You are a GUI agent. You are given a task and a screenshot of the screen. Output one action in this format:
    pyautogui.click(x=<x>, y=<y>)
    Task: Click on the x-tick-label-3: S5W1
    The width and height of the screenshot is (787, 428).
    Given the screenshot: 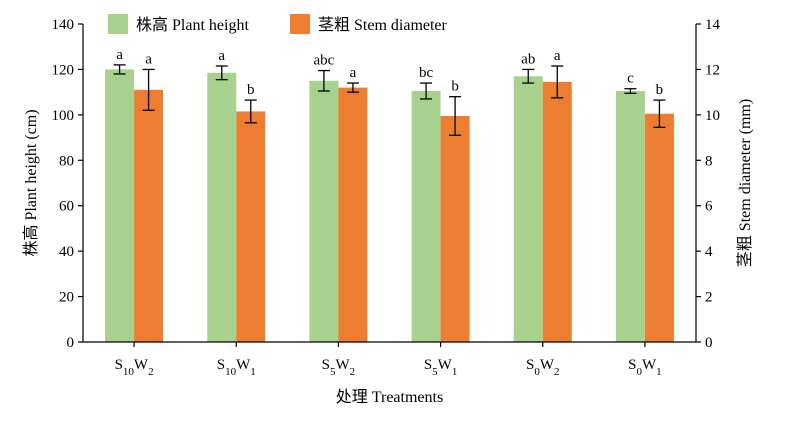 What is the action you would take?
    pyautogui.click(x=441, y=367)
    